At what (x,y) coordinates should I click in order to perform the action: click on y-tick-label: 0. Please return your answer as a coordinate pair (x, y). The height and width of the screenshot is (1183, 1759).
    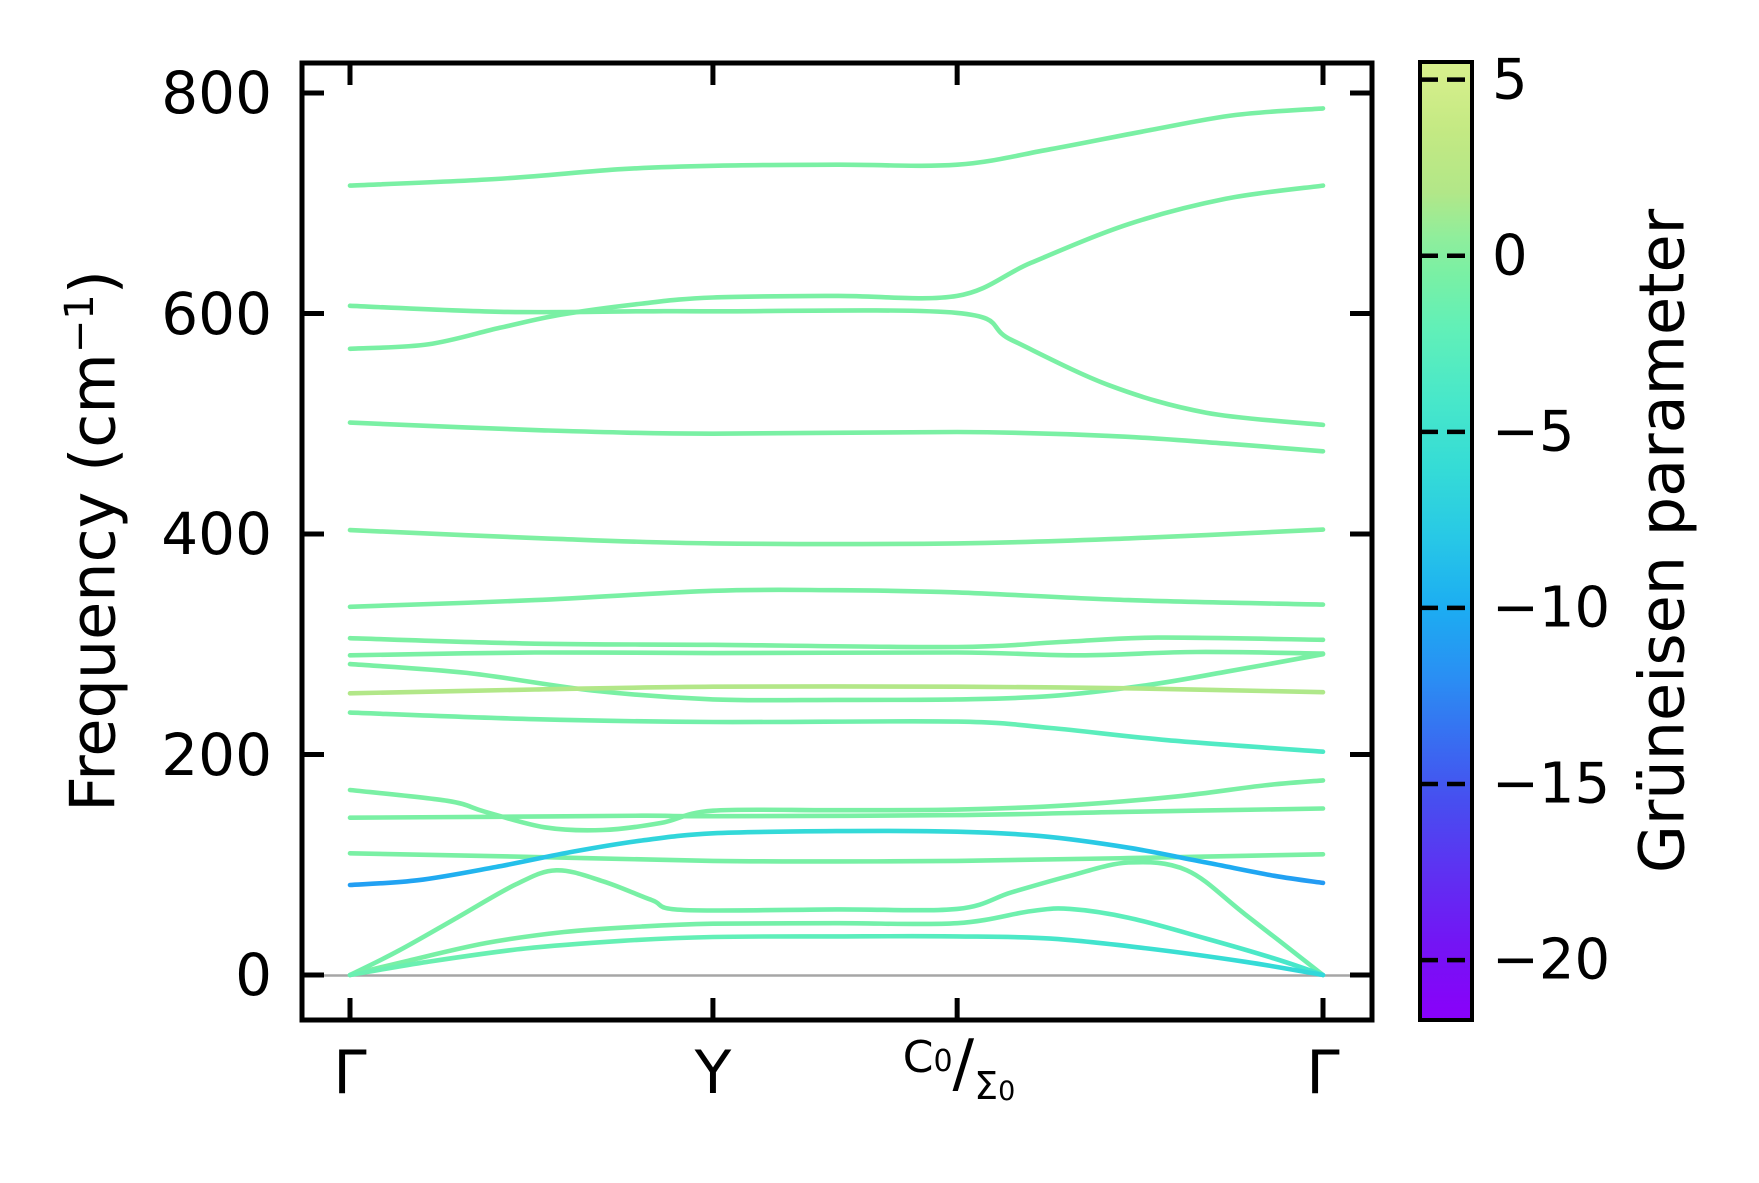
    Looking at the image, I should click on (253, 975).